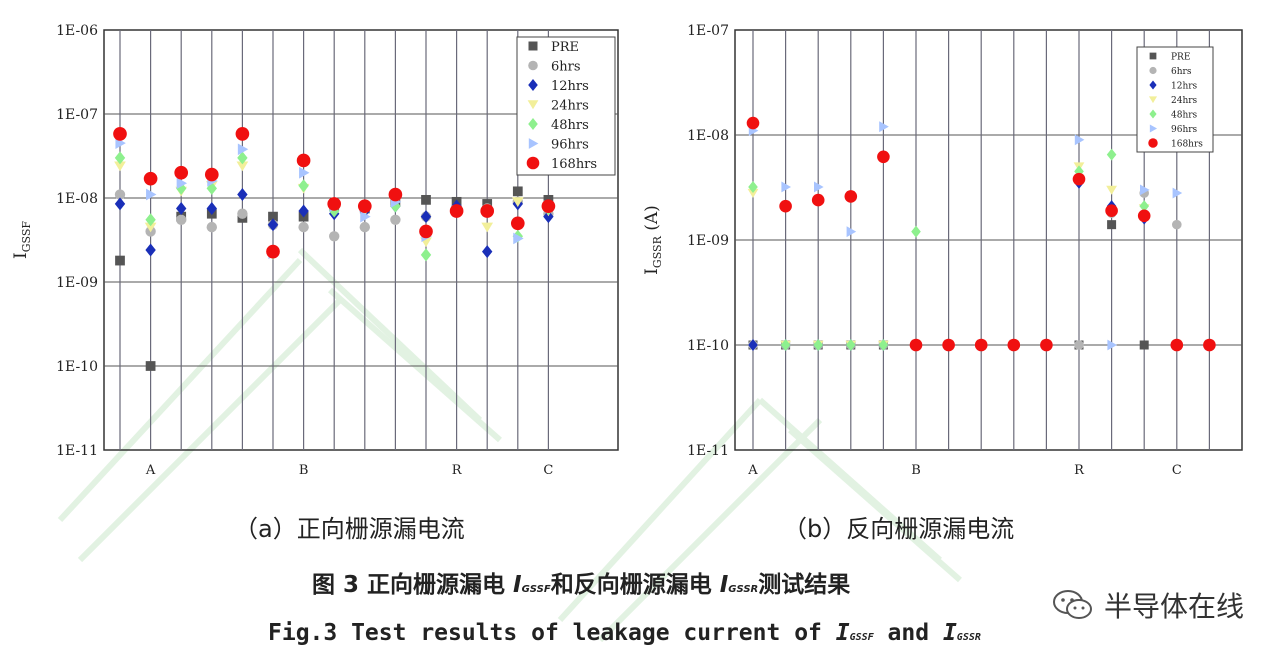 The image size is (1284, 662). I want to click on title-cn-subscript-1: GSSF, so click(536, 589).